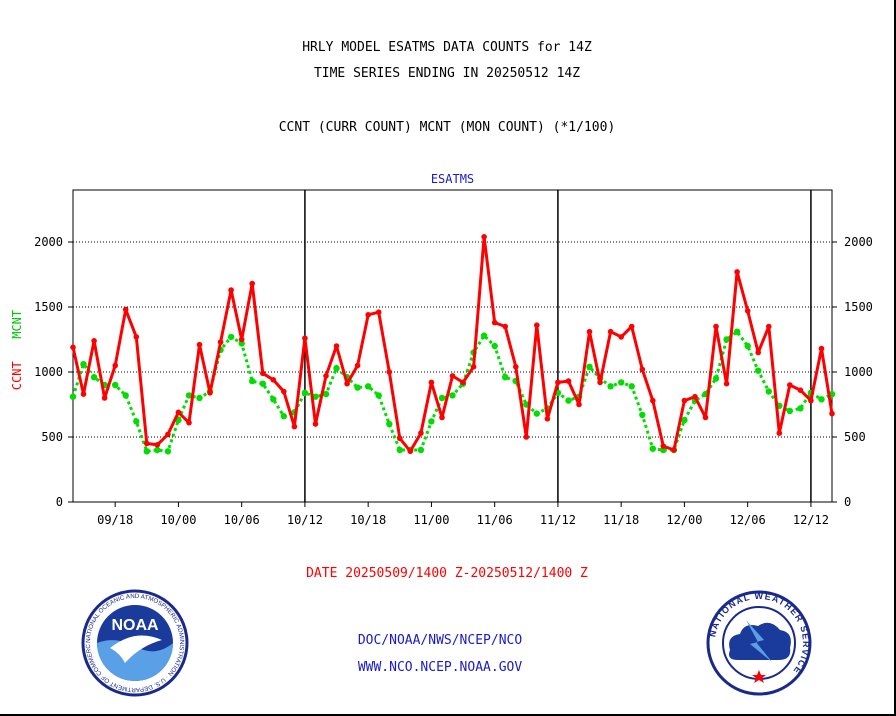  What do you see at coordinates (48, 307) in the screenshot?
I see `y-tick-label-left: 1500` at bounding box center [48, 307].